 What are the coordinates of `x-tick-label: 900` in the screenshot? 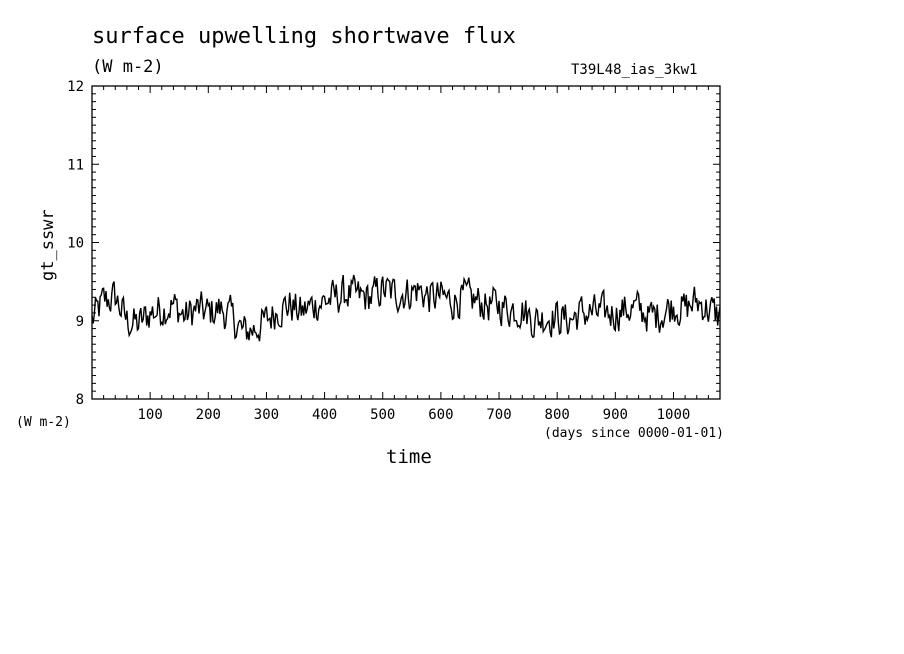 It's located at (615, 415).